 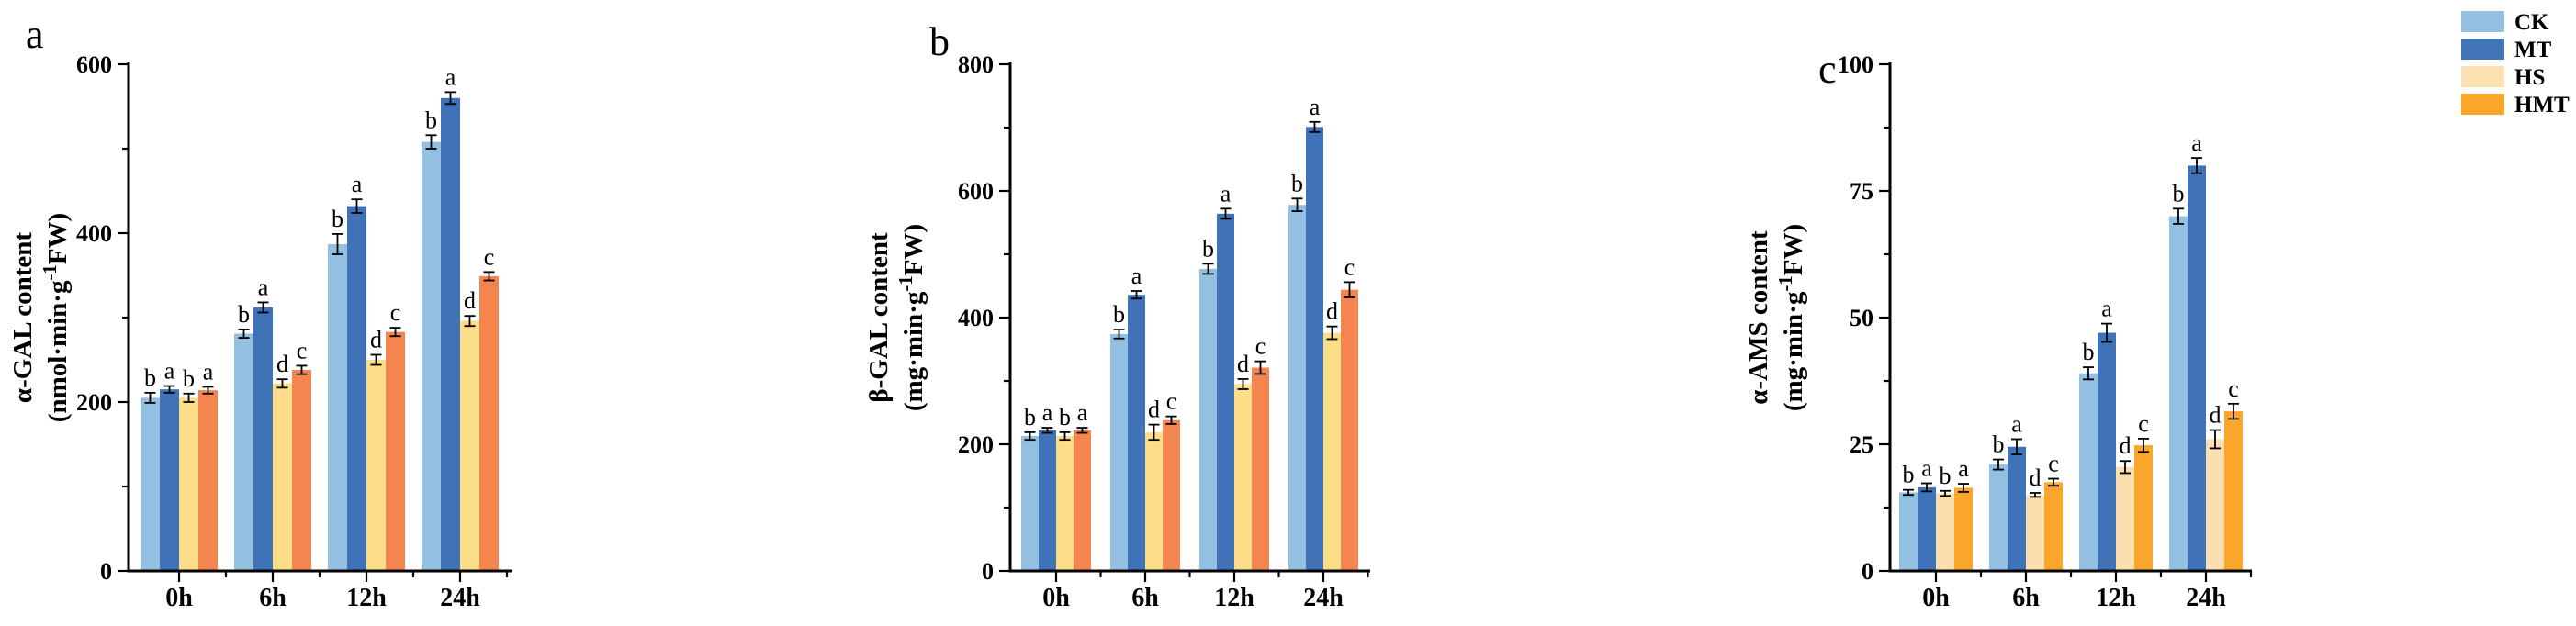 I want to click on legend-swatch-ck, so click(x=2482, y=21).